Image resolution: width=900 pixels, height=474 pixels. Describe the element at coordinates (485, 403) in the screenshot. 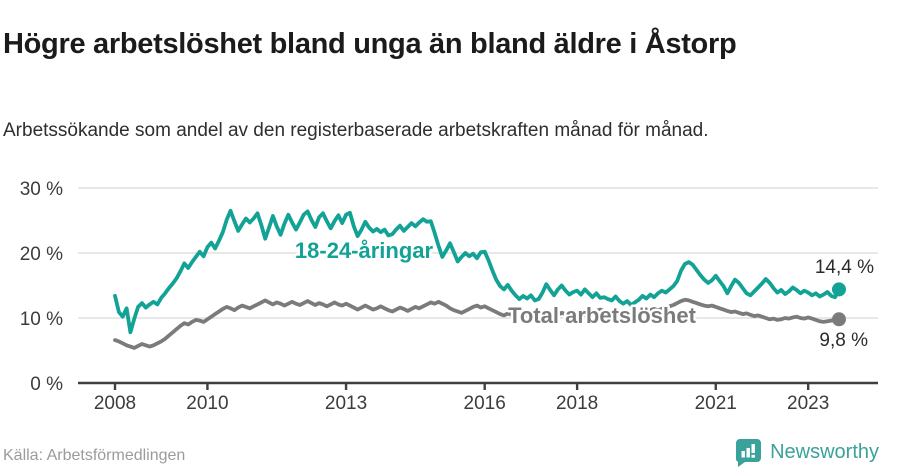

I see `x-tick-label-2016: 2016` at that location.